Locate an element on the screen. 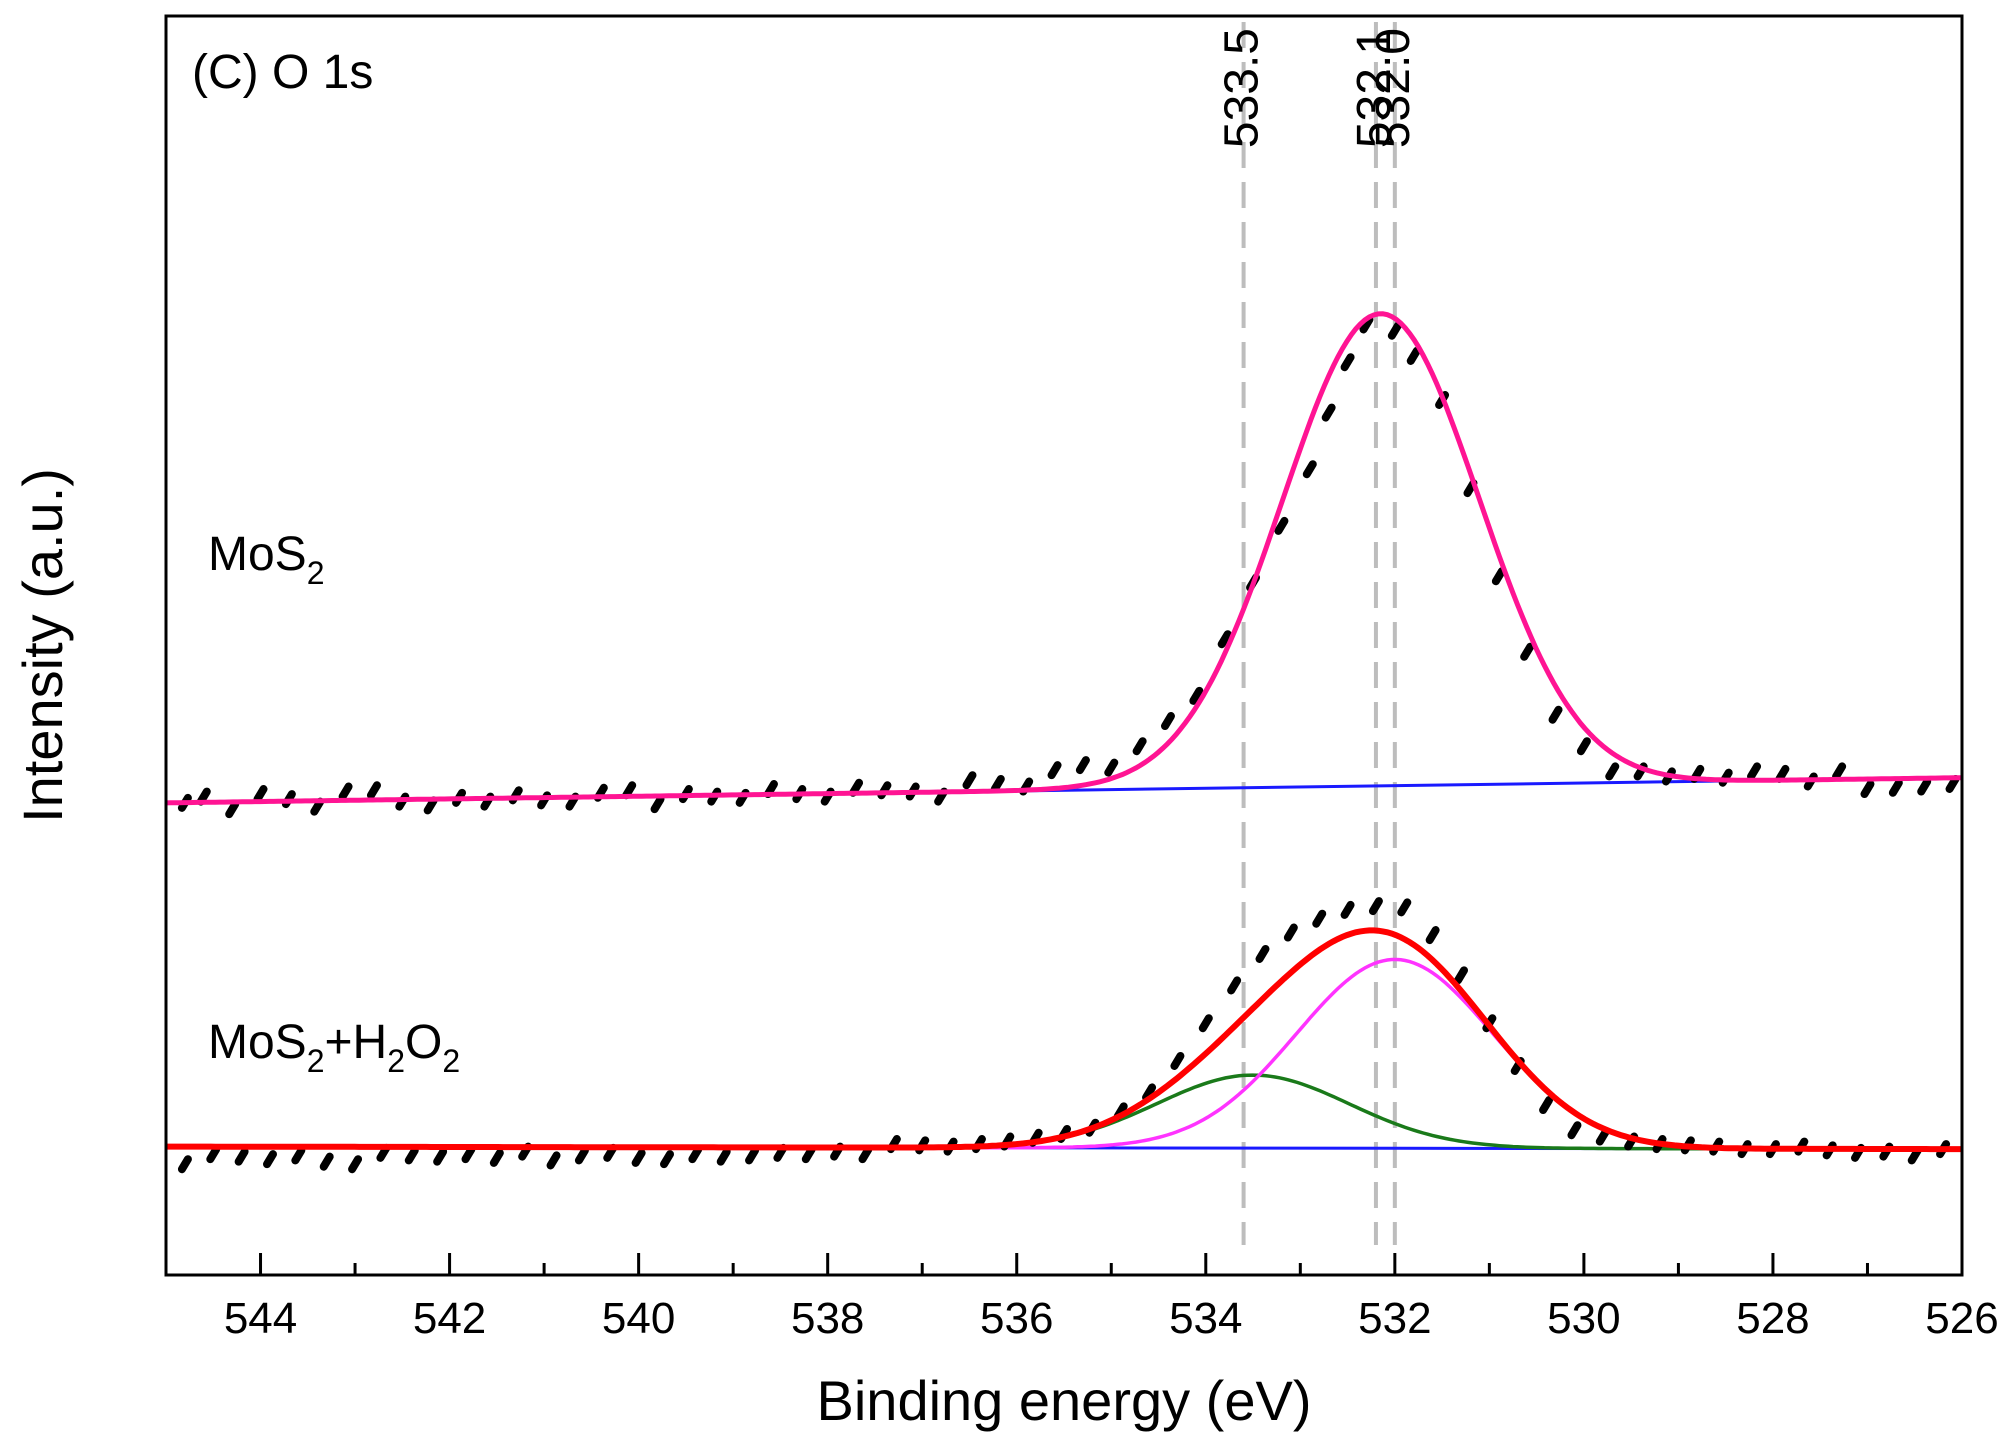 This screenshot has width=2001, height=1454. y-axis-label: Intensity (a.u.) is located at coordinates (42, 645).